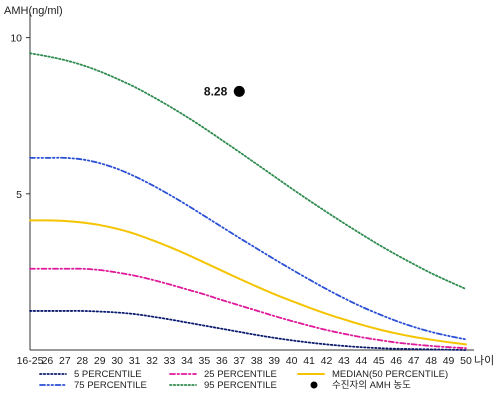 Image resolution: width=500 pixels, height=400 pixels. What do you see at coordinates (33, 11) in the screenshot?
I see `y-axis-title: AMH(ng/ml)` at bounding box center [33, 11].